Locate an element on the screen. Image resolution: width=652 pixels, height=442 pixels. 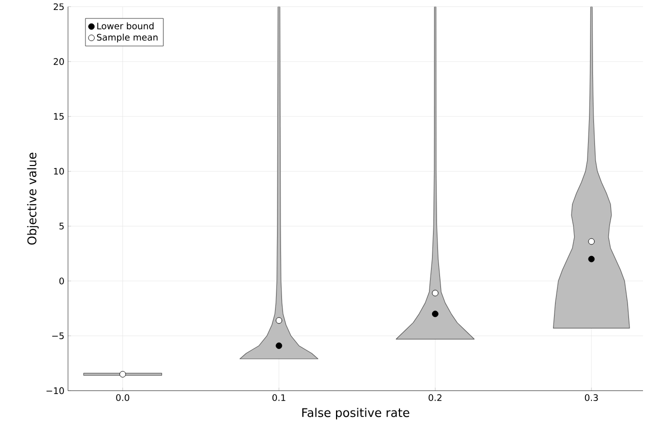
y-tick-label: 25 is located at coordinates (59, 6).